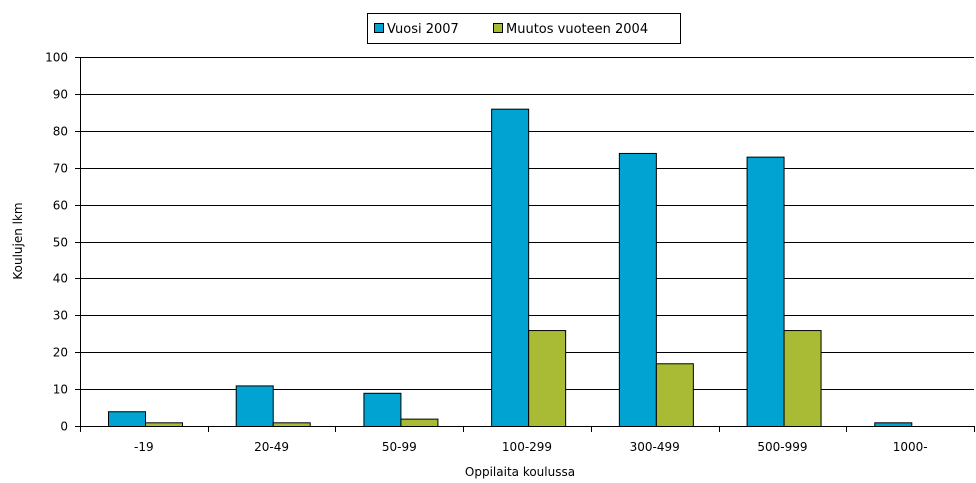  I want to click on x-axis-ticks: -19 20-49 50-99 100-299 300-499 500-999 1000-, so click(527, 440).